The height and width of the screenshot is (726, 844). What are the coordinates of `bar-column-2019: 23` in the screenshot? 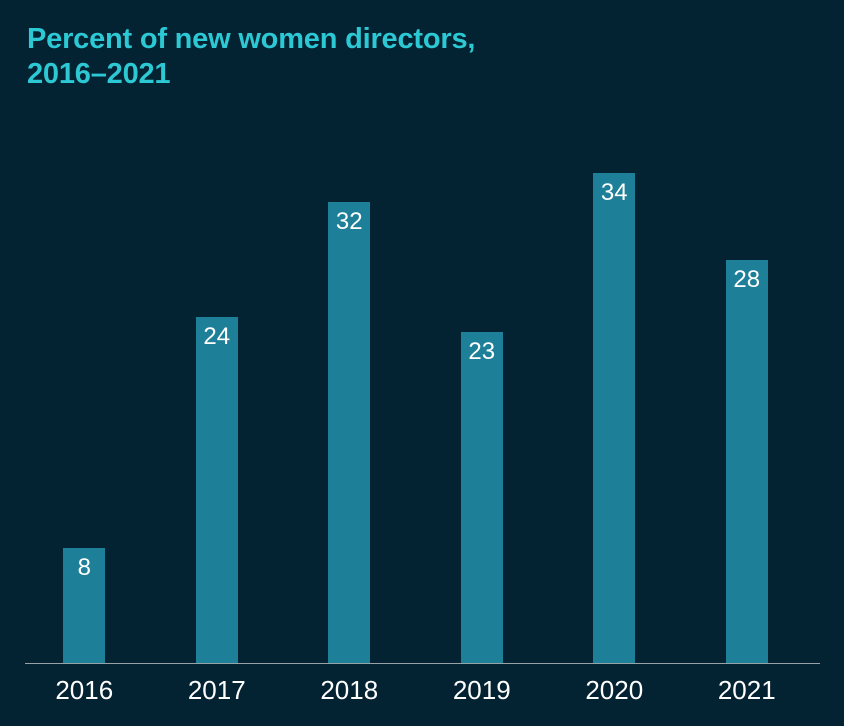 It's located at (482, 401).